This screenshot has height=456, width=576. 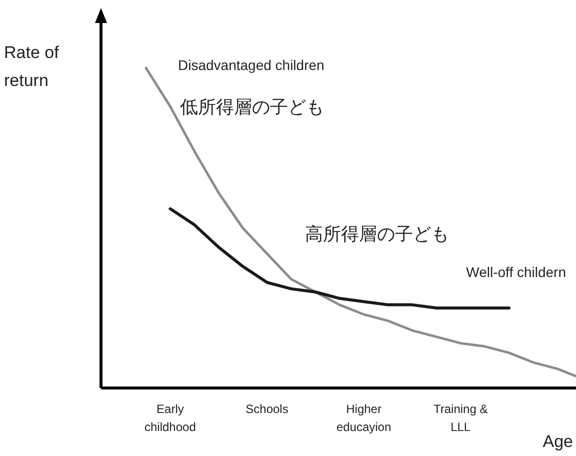 What do you see at coordinates (31, 52) in the screenshot?
I see `ylabel: Rate of` at bounding box center [31, 52].